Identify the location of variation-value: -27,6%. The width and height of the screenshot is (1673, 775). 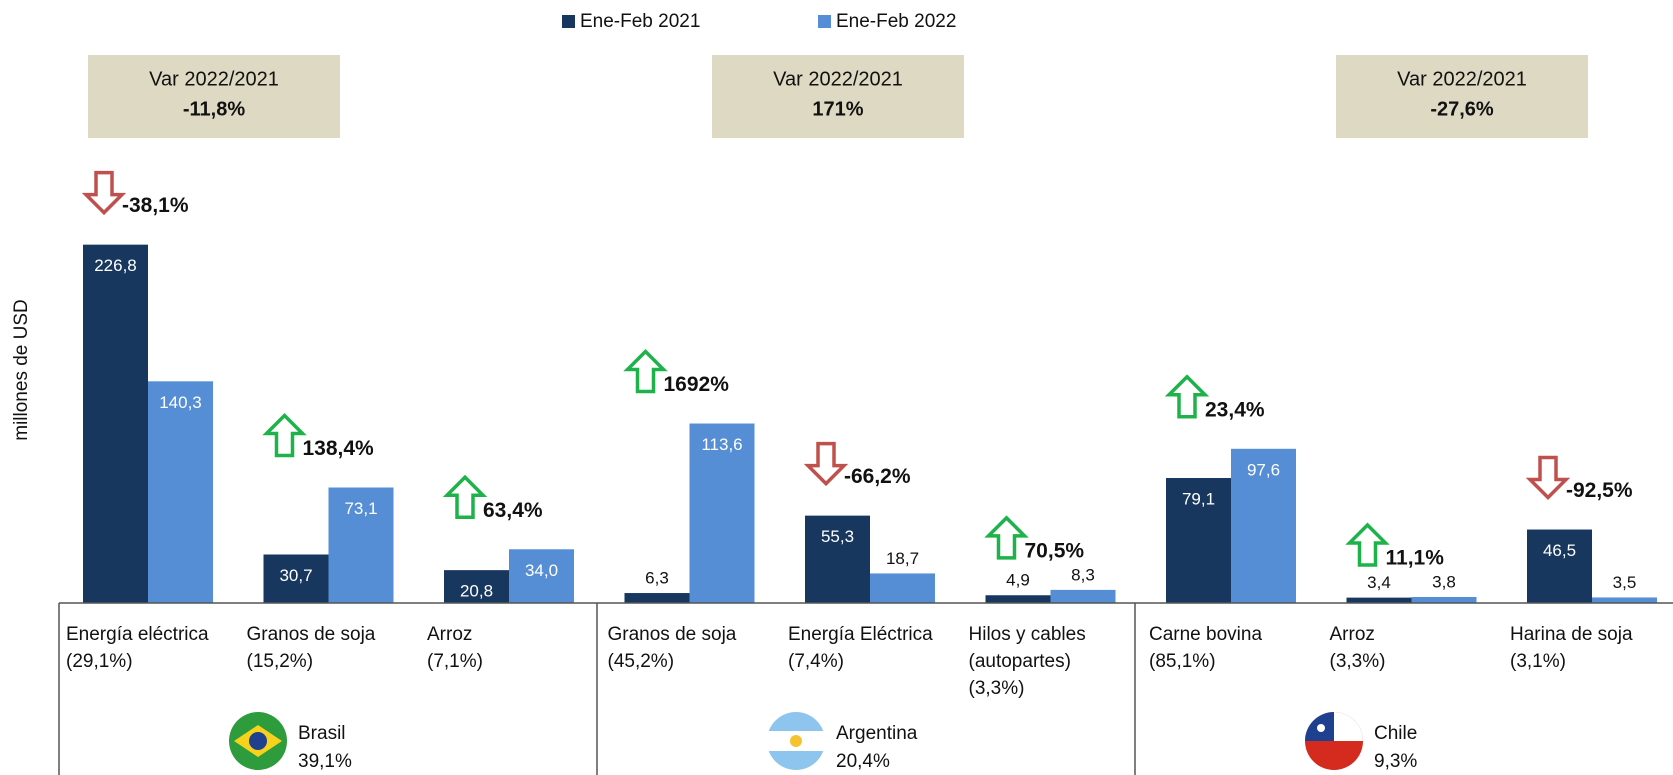
(1462, 109).